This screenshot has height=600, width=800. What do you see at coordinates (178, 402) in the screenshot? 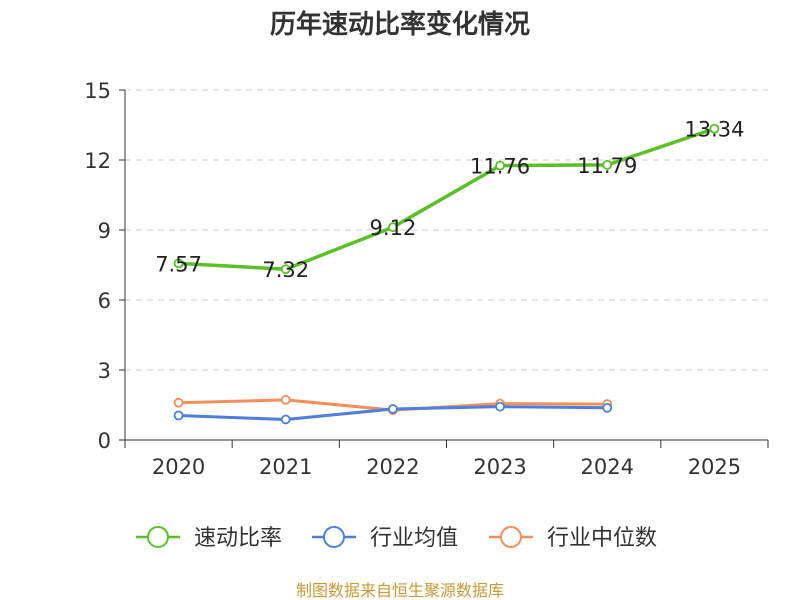
I see `series-2-point-2020` at bounding box center [178, 402].